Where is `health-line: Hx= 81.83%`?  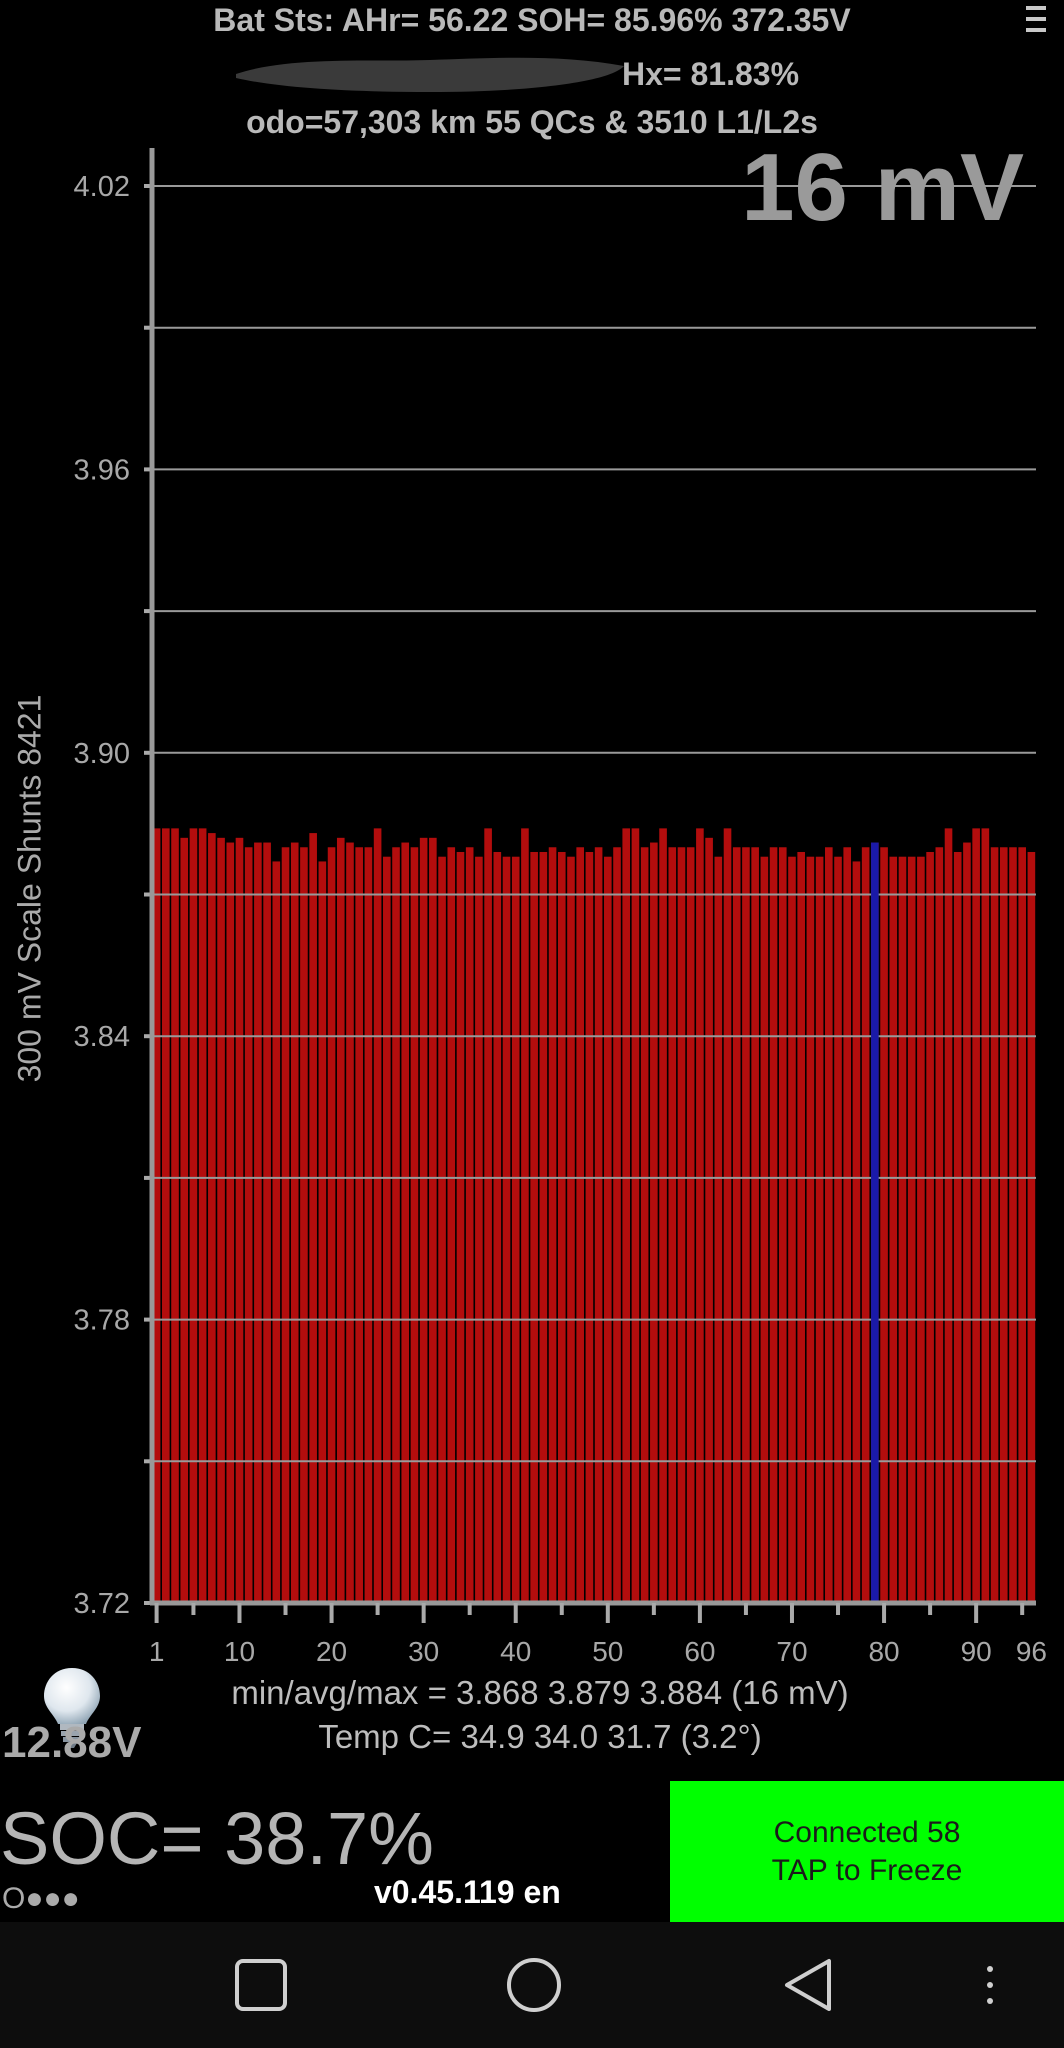
health-line: Hx= 81.83% is located at coordinates (570, 74).